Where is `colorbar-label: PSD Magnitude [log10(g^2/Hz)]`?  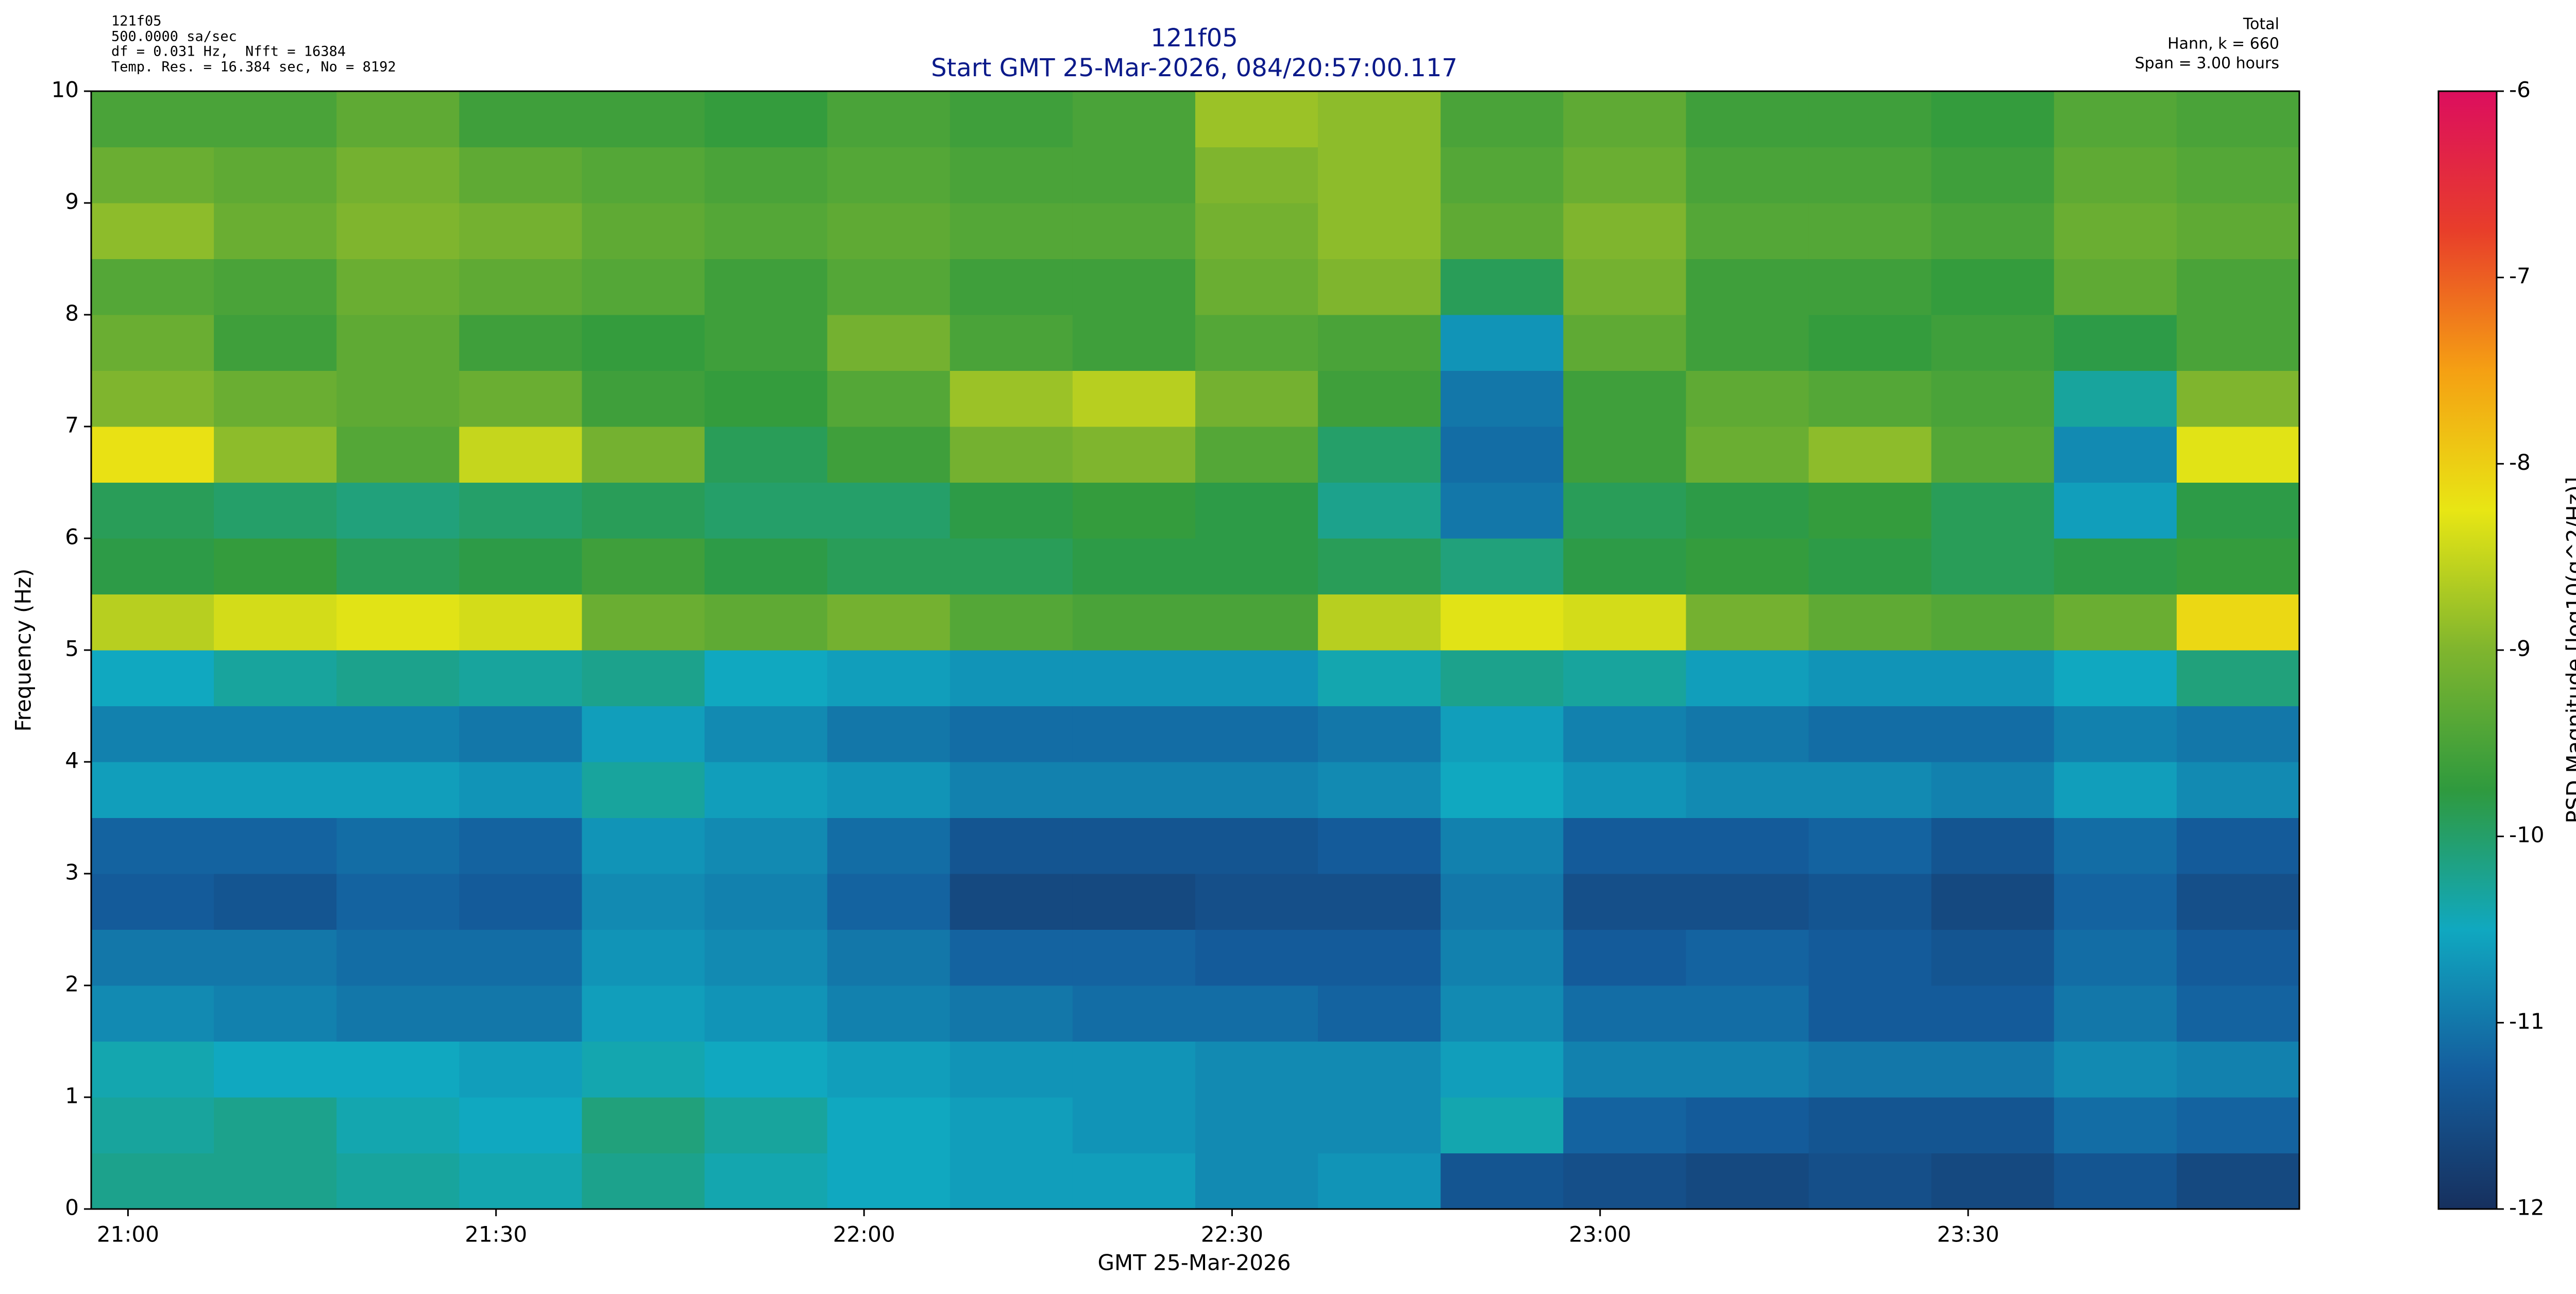 colorbar-label: PSD Magnitude [log10(g^2/Hz)] is located at coordinates (2569, 650).